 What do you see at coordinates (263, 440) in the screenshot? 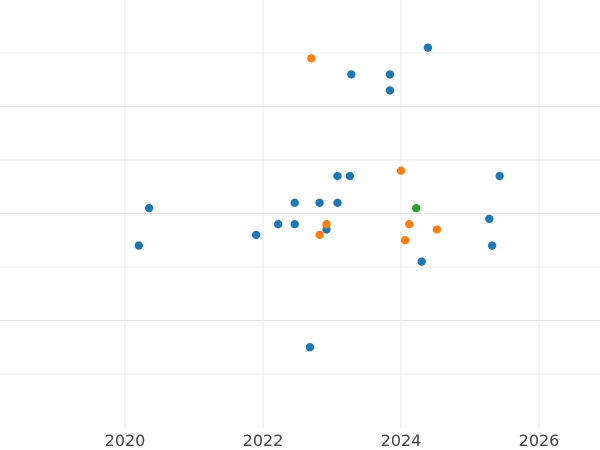
I see `x-tick-label: 2022` at bounding box center [263, 440].